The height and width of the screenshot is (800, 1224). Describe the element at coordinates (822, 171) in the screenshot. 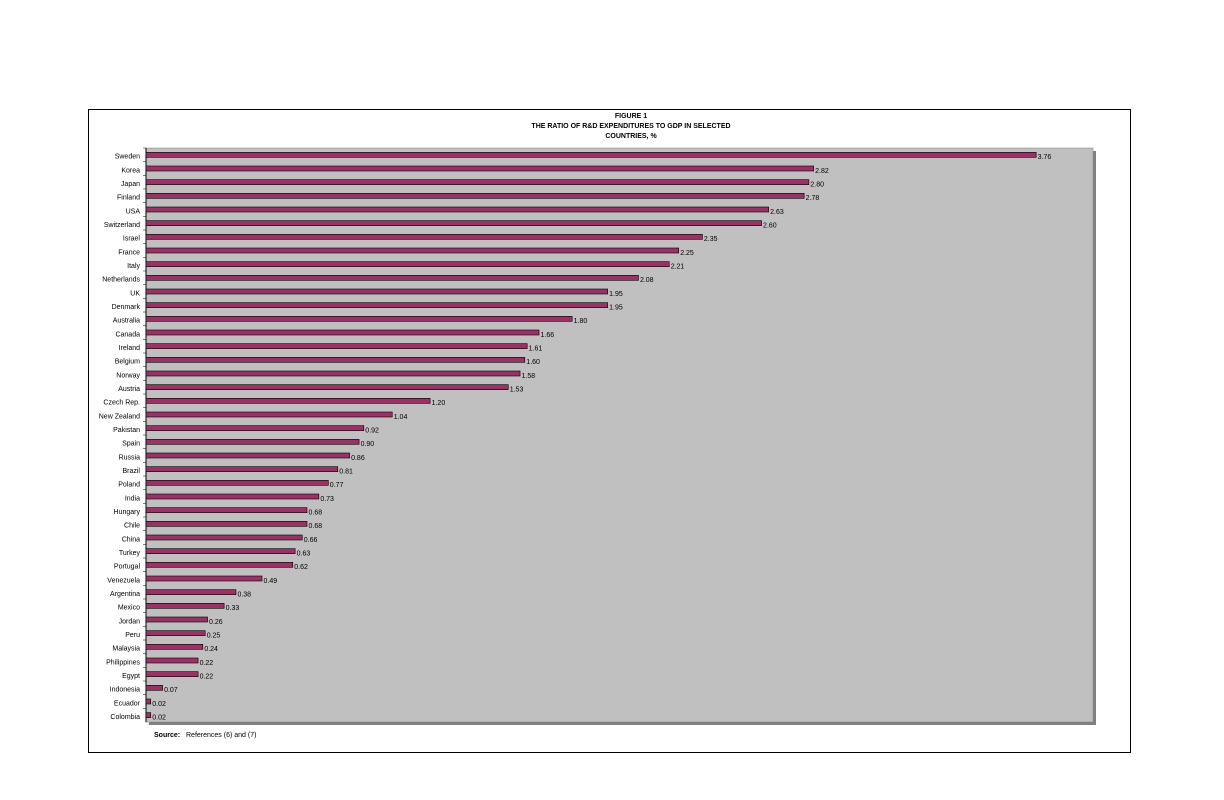

I see `value-label: 2.82` at that location.